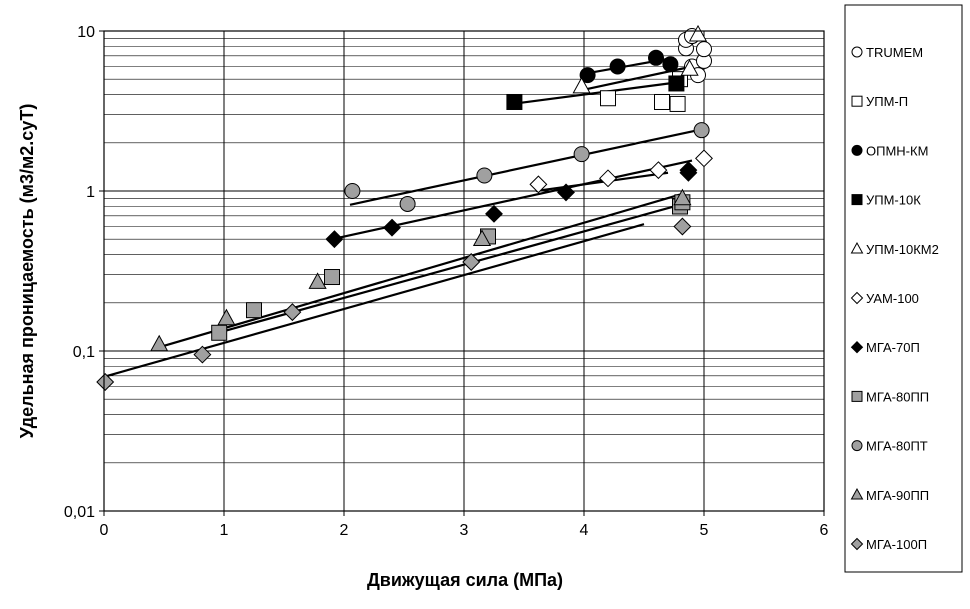 This screenshot has width=970, height=609. I want to click on legend-entry-label: TRUMEM, so click(894, 52).